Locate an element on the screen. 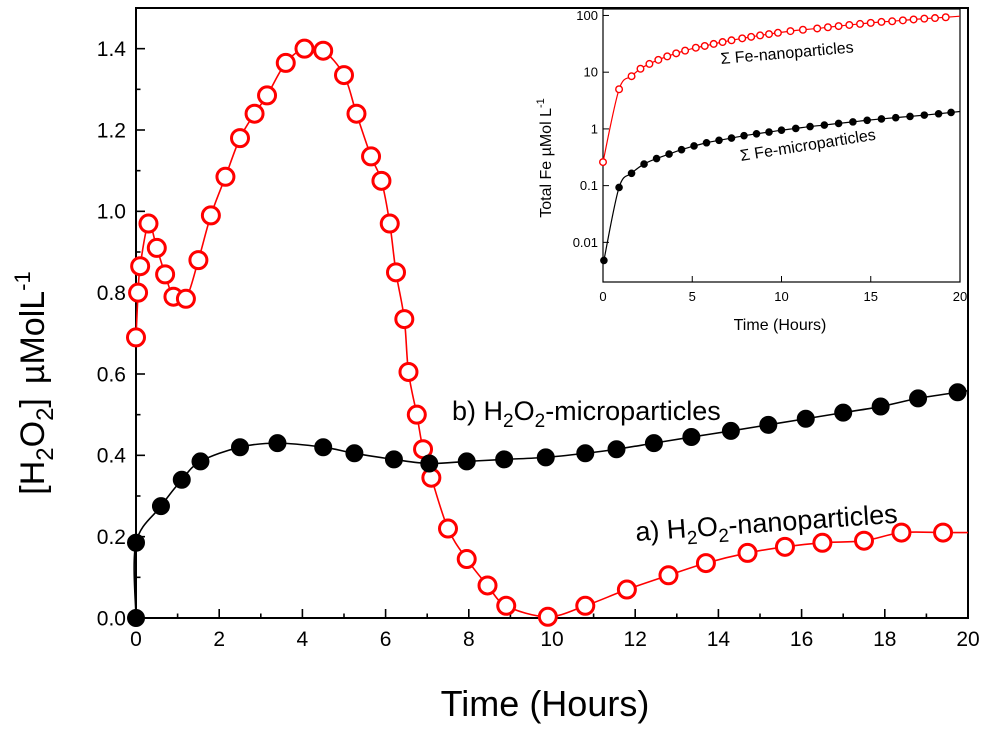 This screenshot has height=734, width=983. series-label-microparticles: b) H2O2-microparticles is located at coordinates (586, 414).